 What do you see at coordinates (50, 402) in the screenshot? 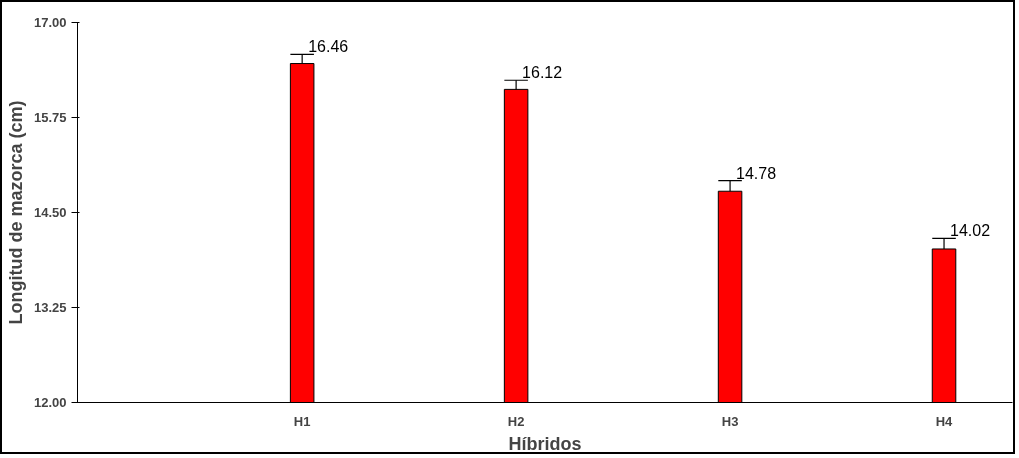
I see `y-tick-label: 12.00` at bounding box center [50, 402].